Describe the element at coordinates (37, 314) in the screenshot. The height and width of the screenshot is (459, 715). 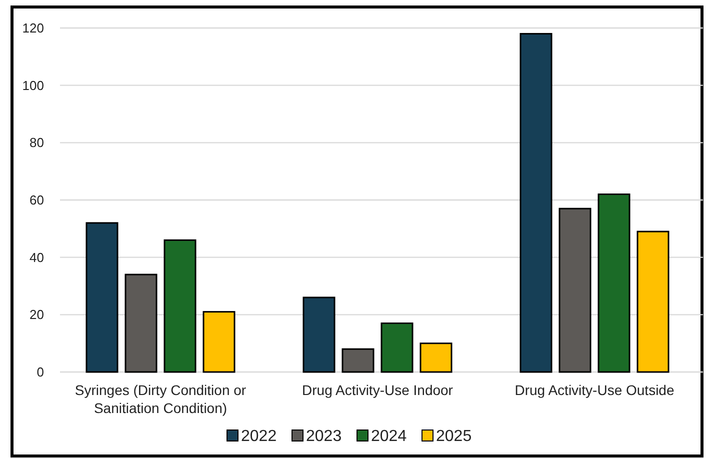
I see `y-tick-label: 20` at that location.